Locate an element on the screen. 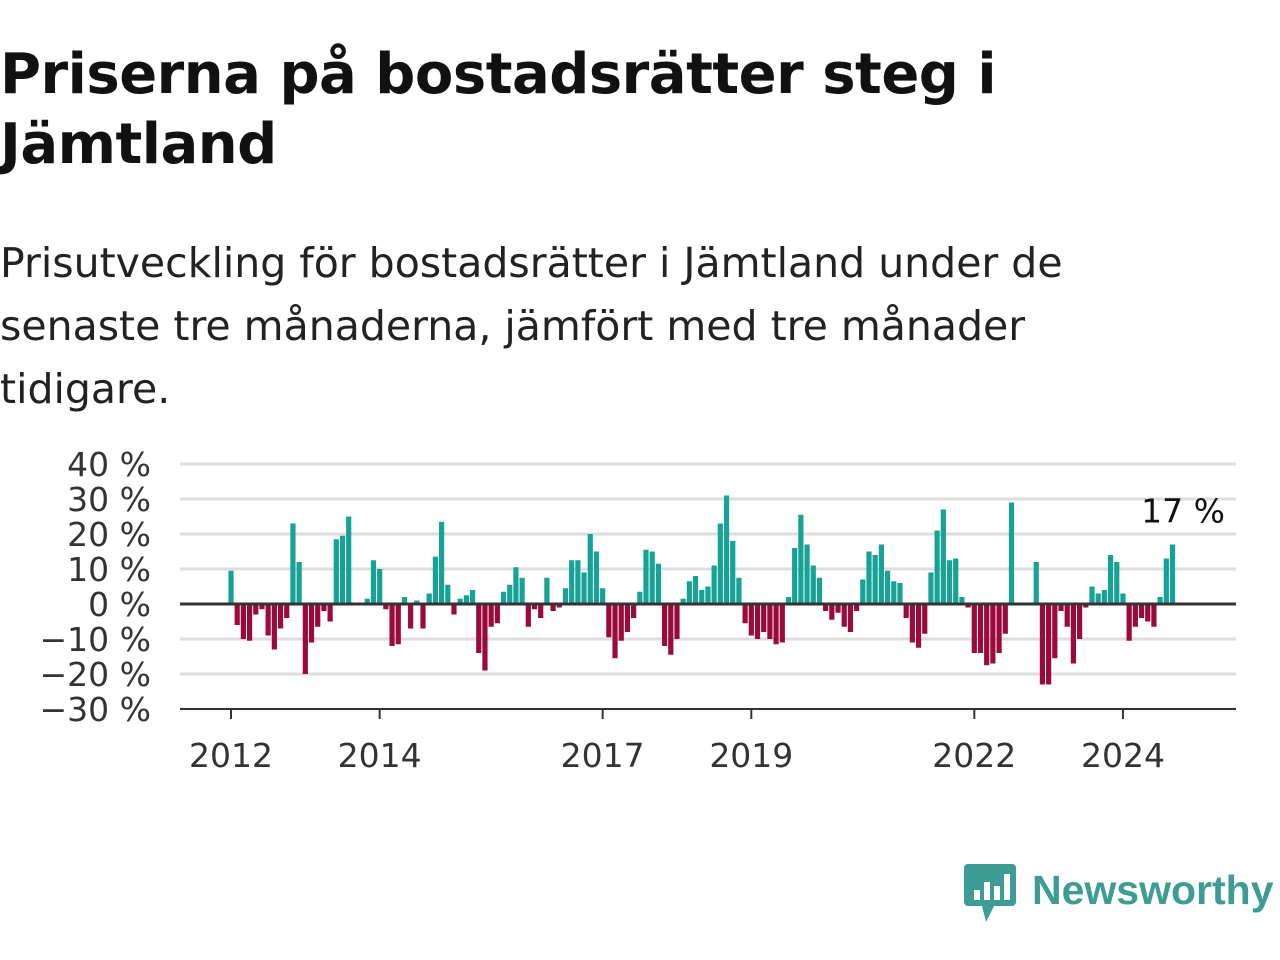  y-tick-label: 30 % is located at coordinates (109, 499).